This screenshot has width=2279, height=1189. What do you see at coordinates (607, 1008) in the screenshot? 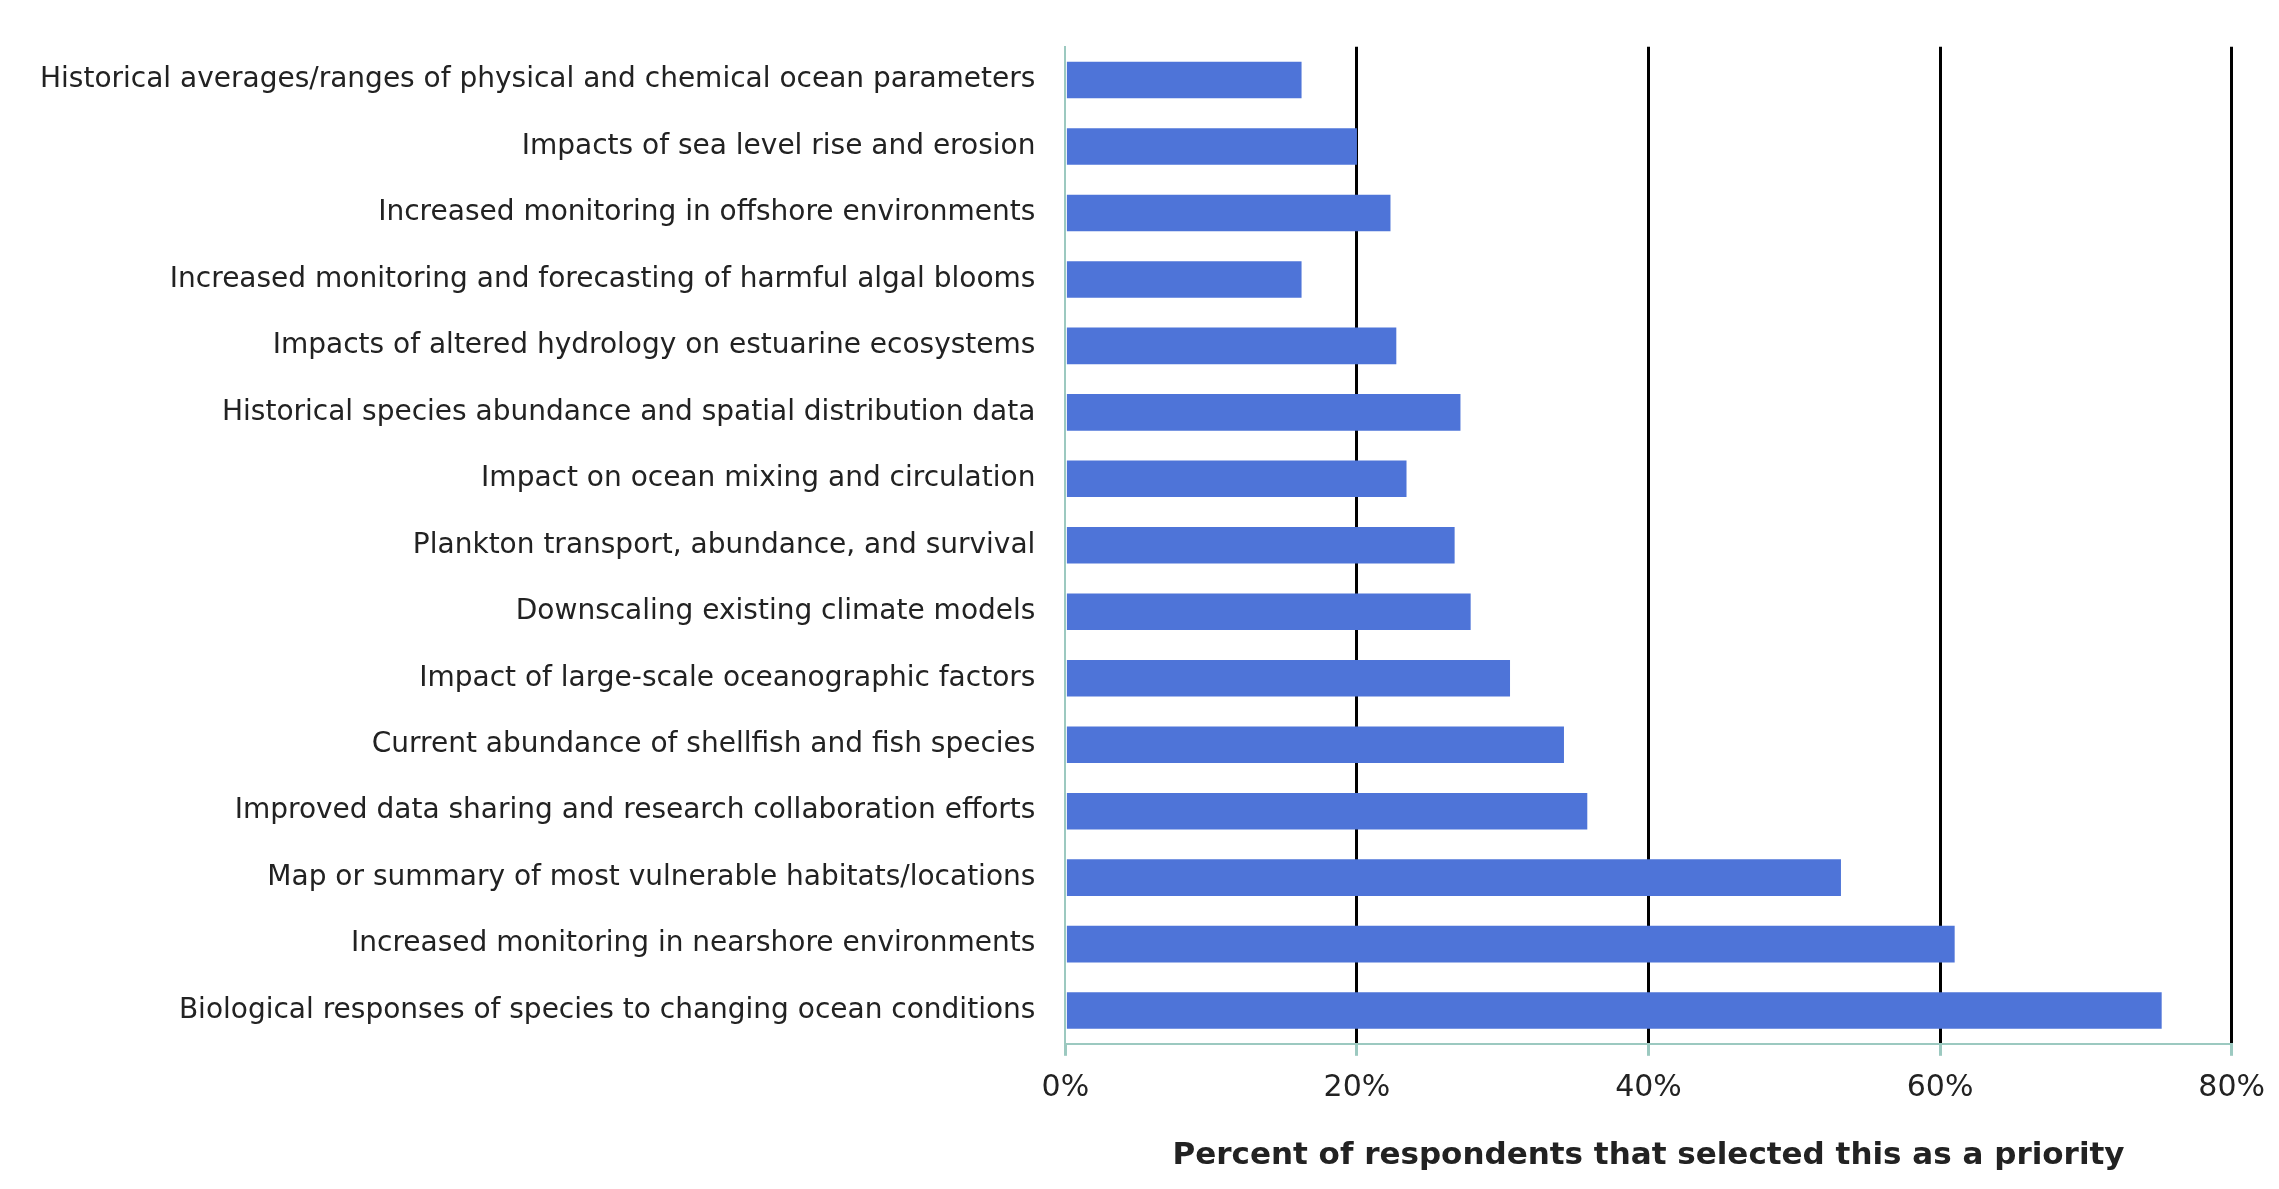
I see `y-tick-label: Biological responses of species to changing ocean conditions` at bounding box center [607, 1008].